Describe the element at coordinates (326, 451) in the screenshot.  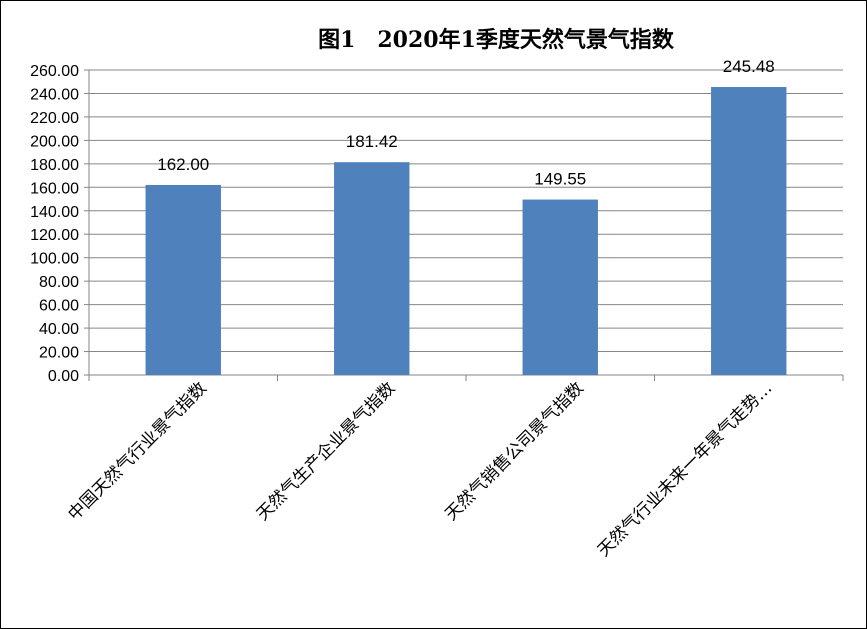
I see `x-tick-label: 天然气生产企业景气指数` at that location.